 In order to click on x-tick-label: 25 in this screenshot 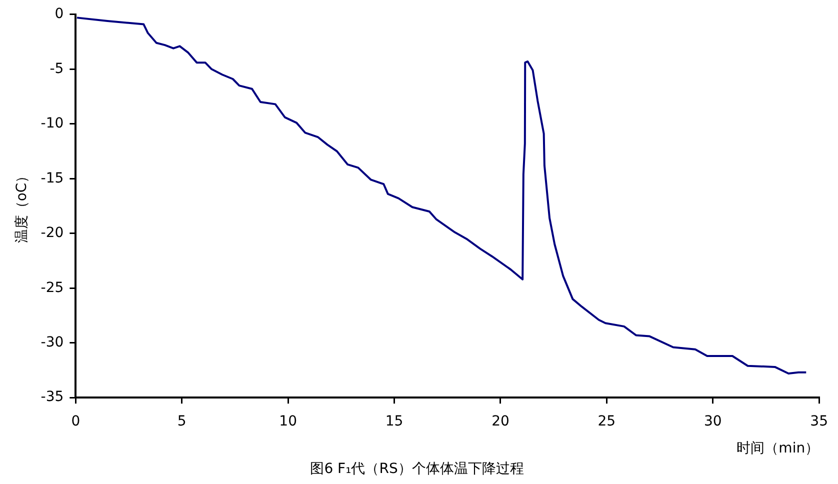, I will do `click(607, 422)`.